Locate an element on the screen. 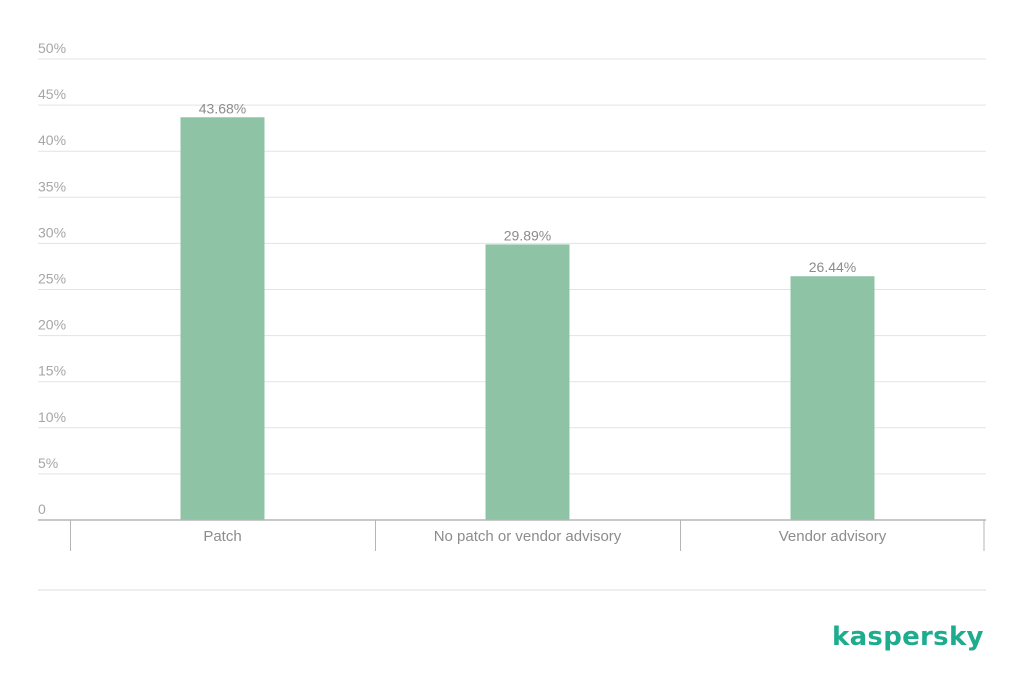  data-label: 43.68% is located at coordinates (222, 108).